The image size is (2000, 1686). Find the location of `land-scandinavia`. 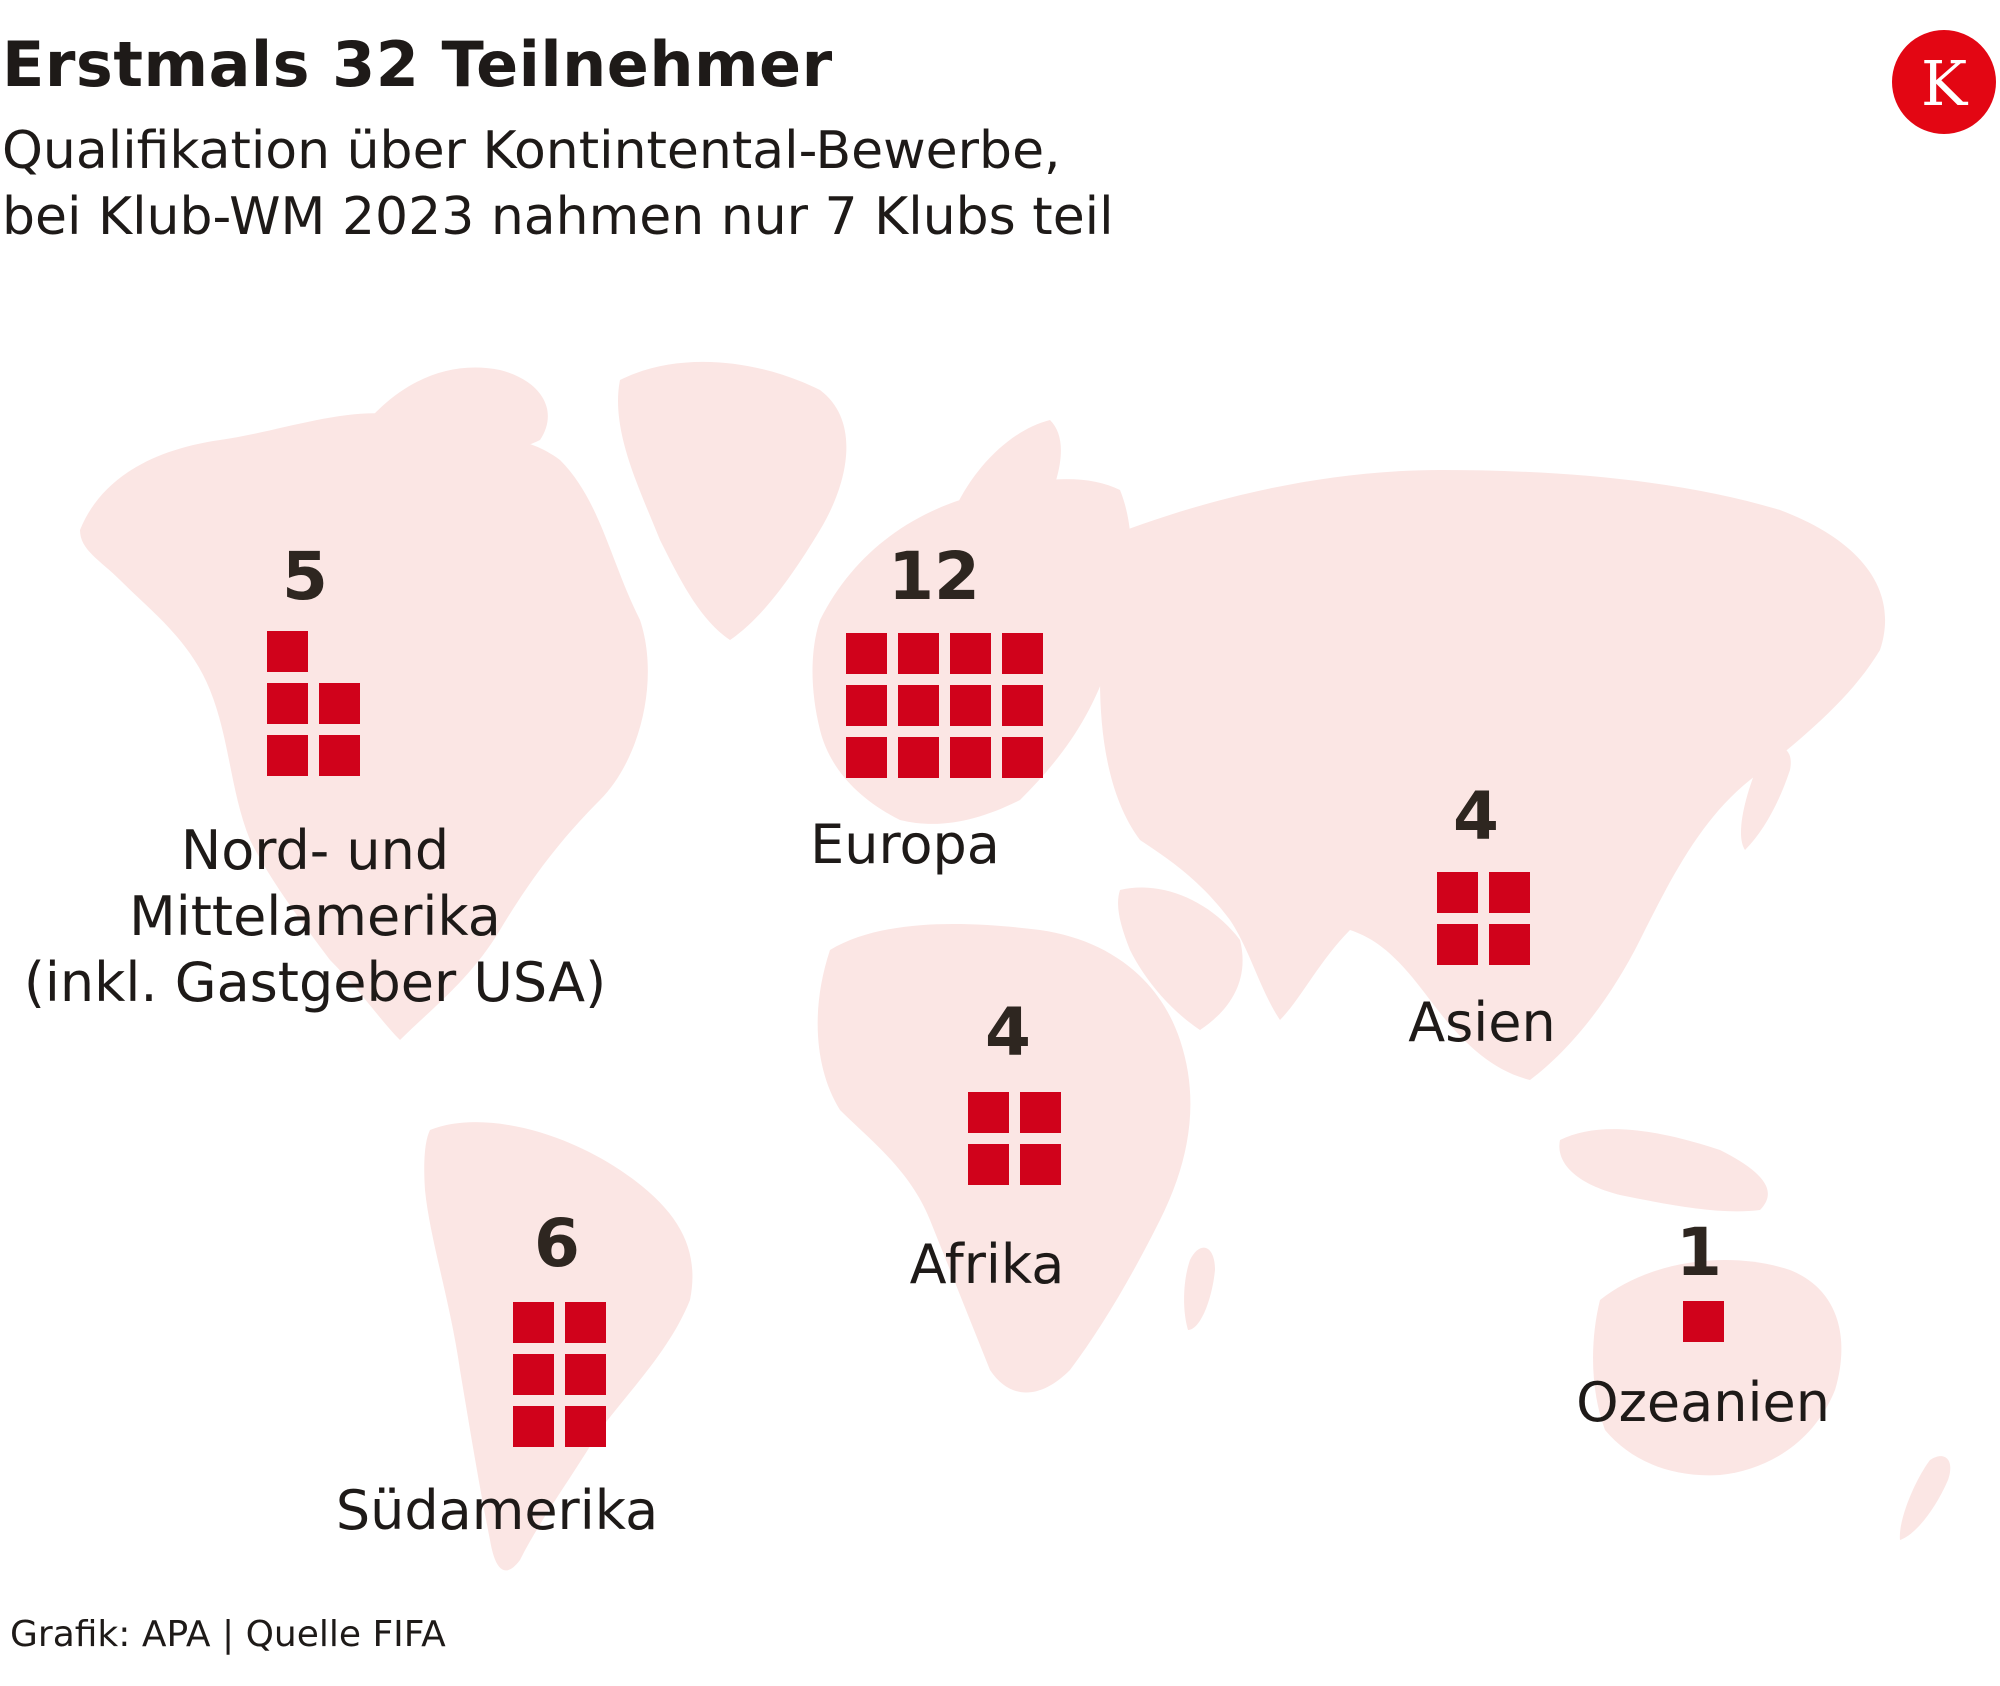

land-scandinavia is located at coordinates (1004, 510).